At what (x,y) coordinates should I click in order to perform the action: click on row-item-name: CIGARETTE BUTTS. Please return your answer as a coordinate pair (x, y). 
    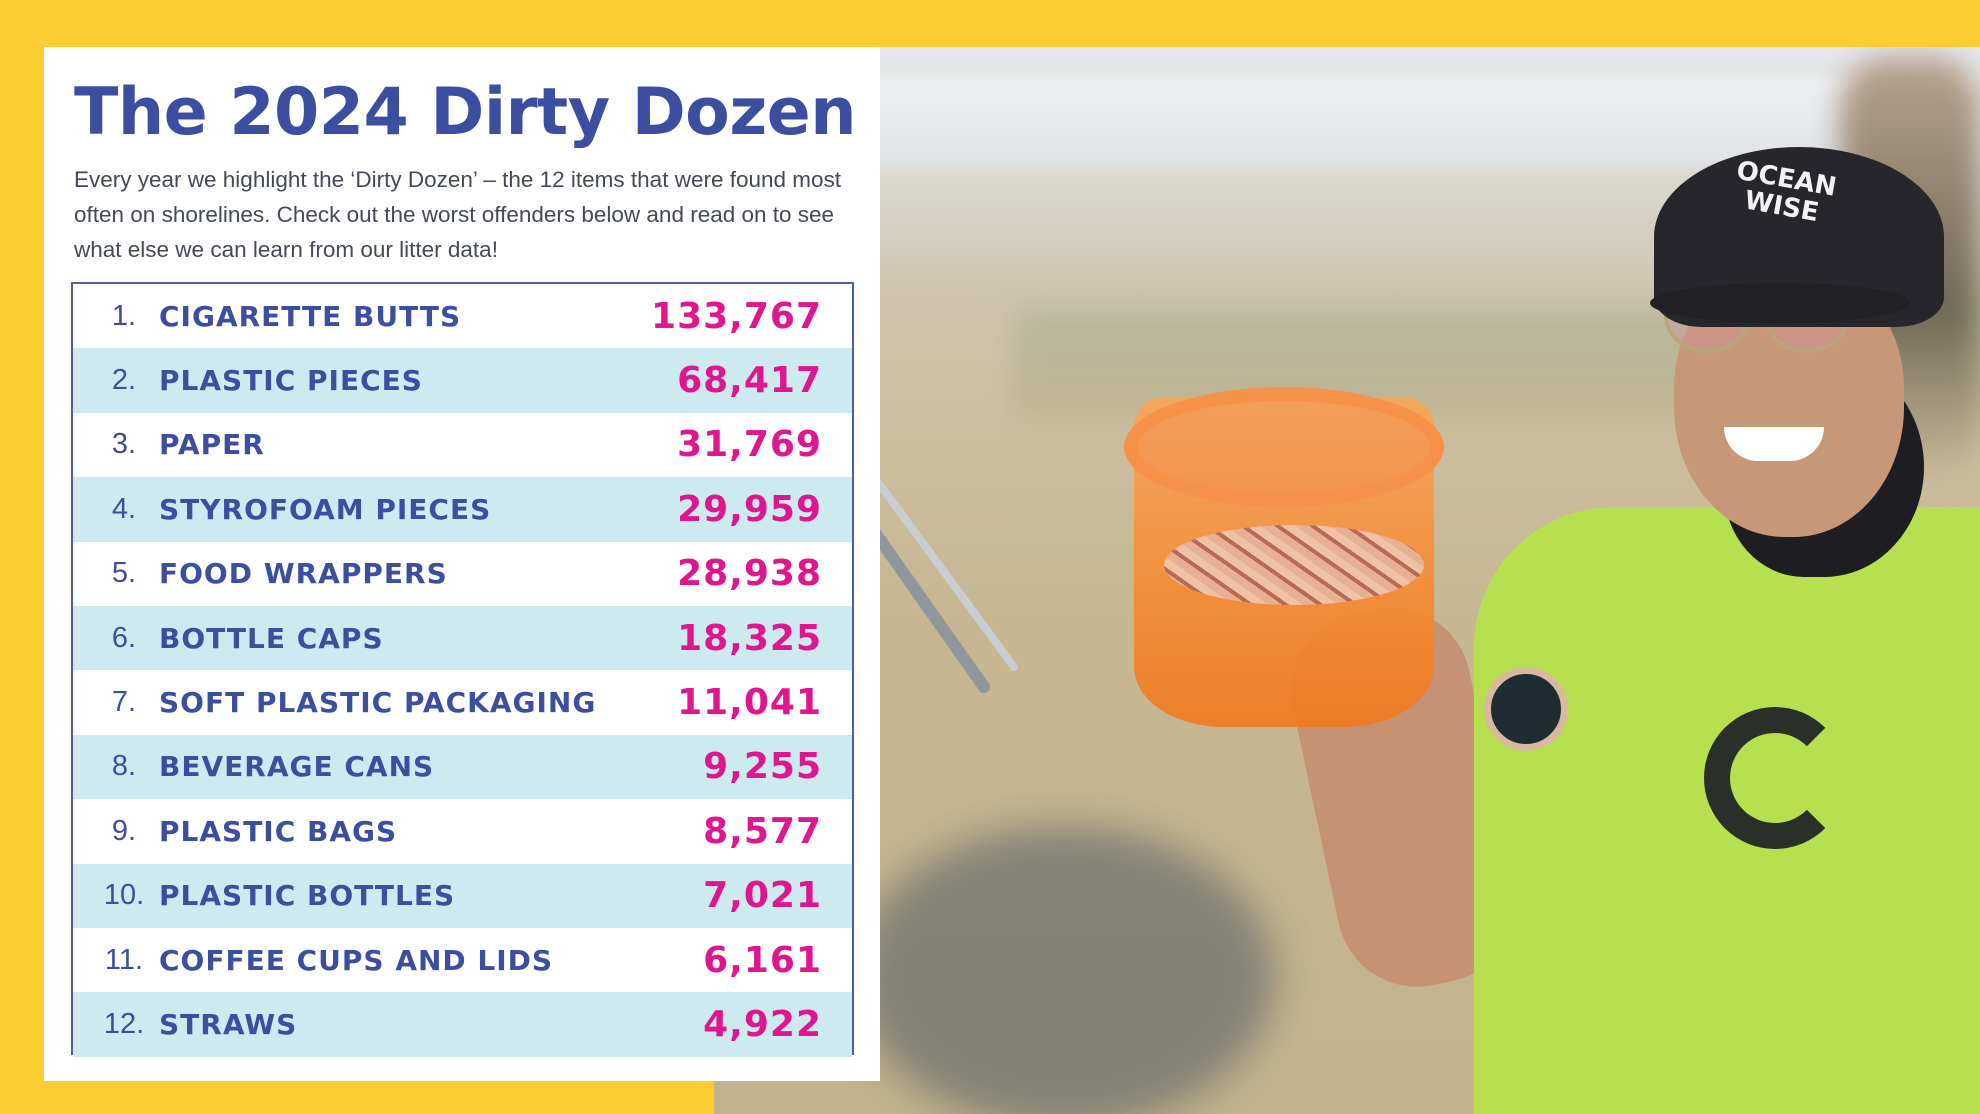
    Looking at the image, I should click on (310, 316).